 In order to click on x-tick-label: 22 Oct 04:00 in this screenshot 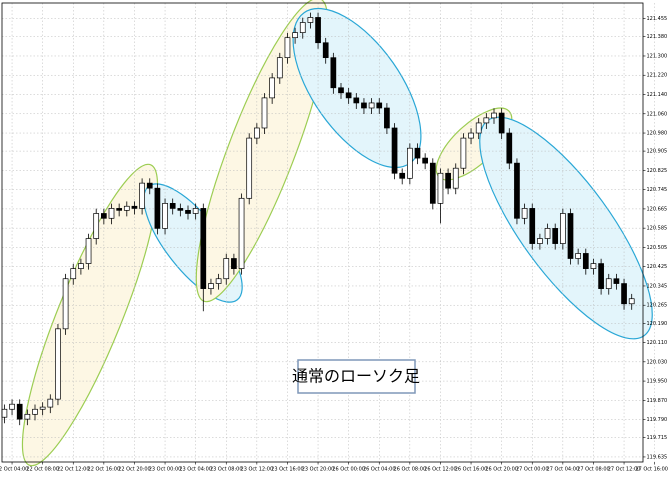, I will do `click(14, 470)`.